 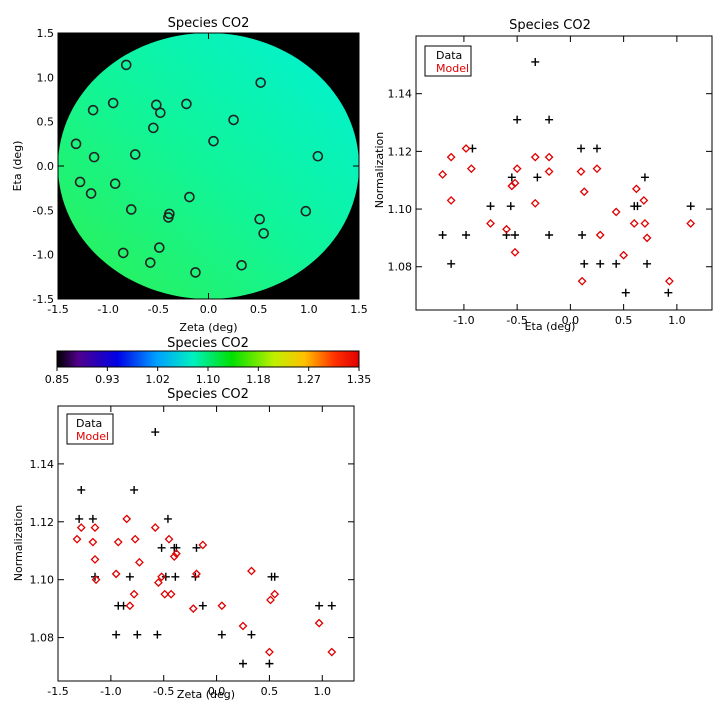 I want to click on map-ytick-label: 0.5, so click(x=46, y=122).